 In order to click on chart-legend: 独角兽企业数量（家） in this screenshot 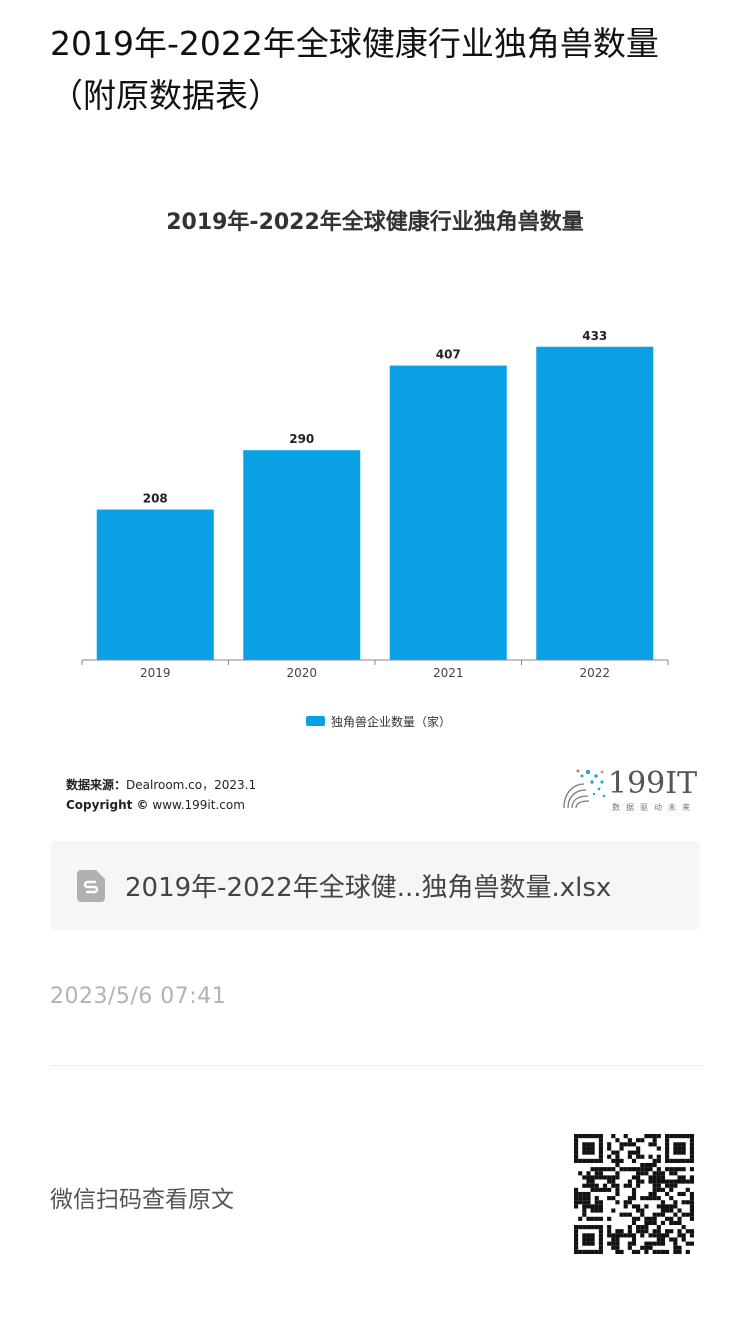, I will do `click(378, 721)`.